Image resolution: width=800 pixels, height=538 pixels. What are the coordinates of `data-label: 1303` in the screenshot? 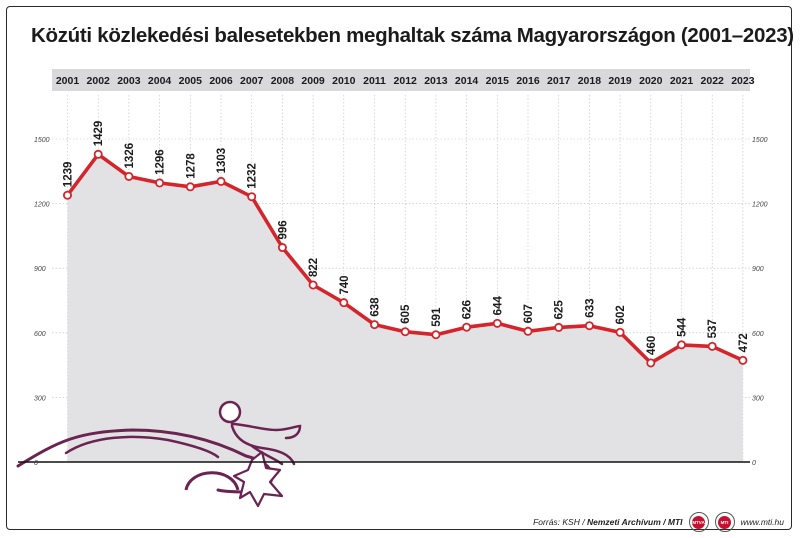 It's located at (222, 161).